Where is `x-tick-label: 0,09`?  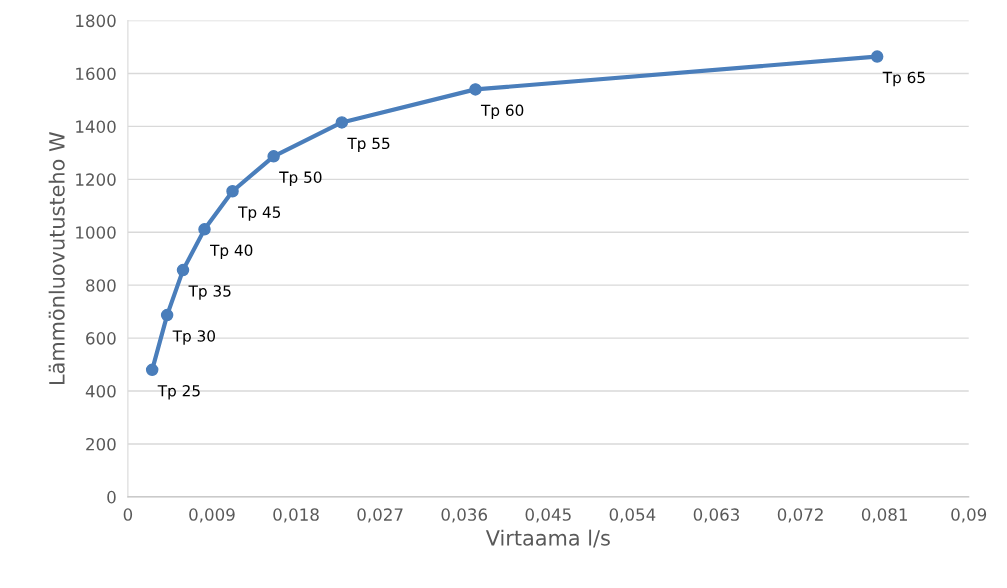
x-tick-label: 0,09 is located at coordinates (969, 515).